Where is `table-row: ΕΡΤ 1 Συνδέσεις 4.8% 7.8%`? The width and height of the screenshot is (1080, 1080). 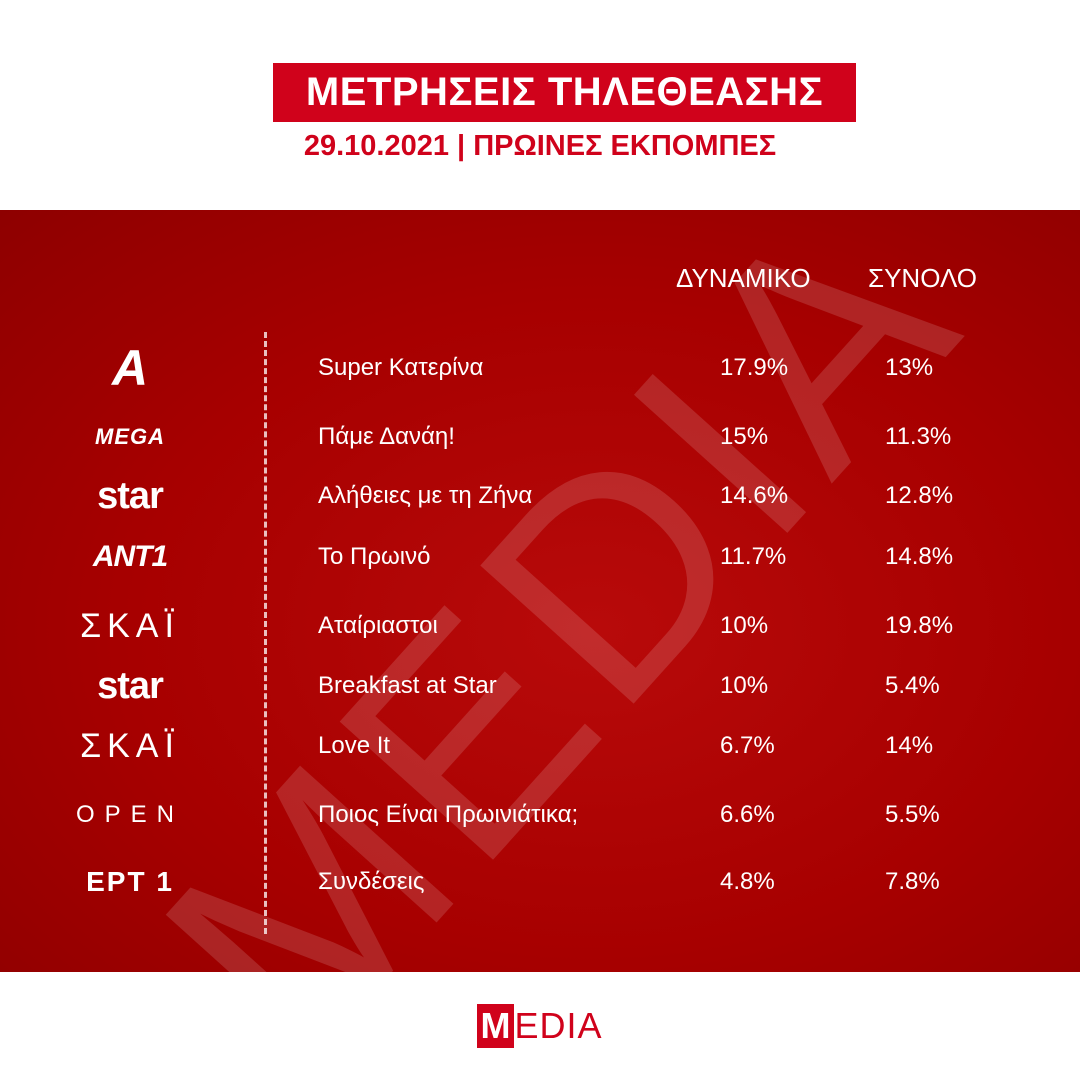 table-row: ΕΡΤ 1 Συνδέσεις 4.8% 7.8% is located at coordinates (540, 882).